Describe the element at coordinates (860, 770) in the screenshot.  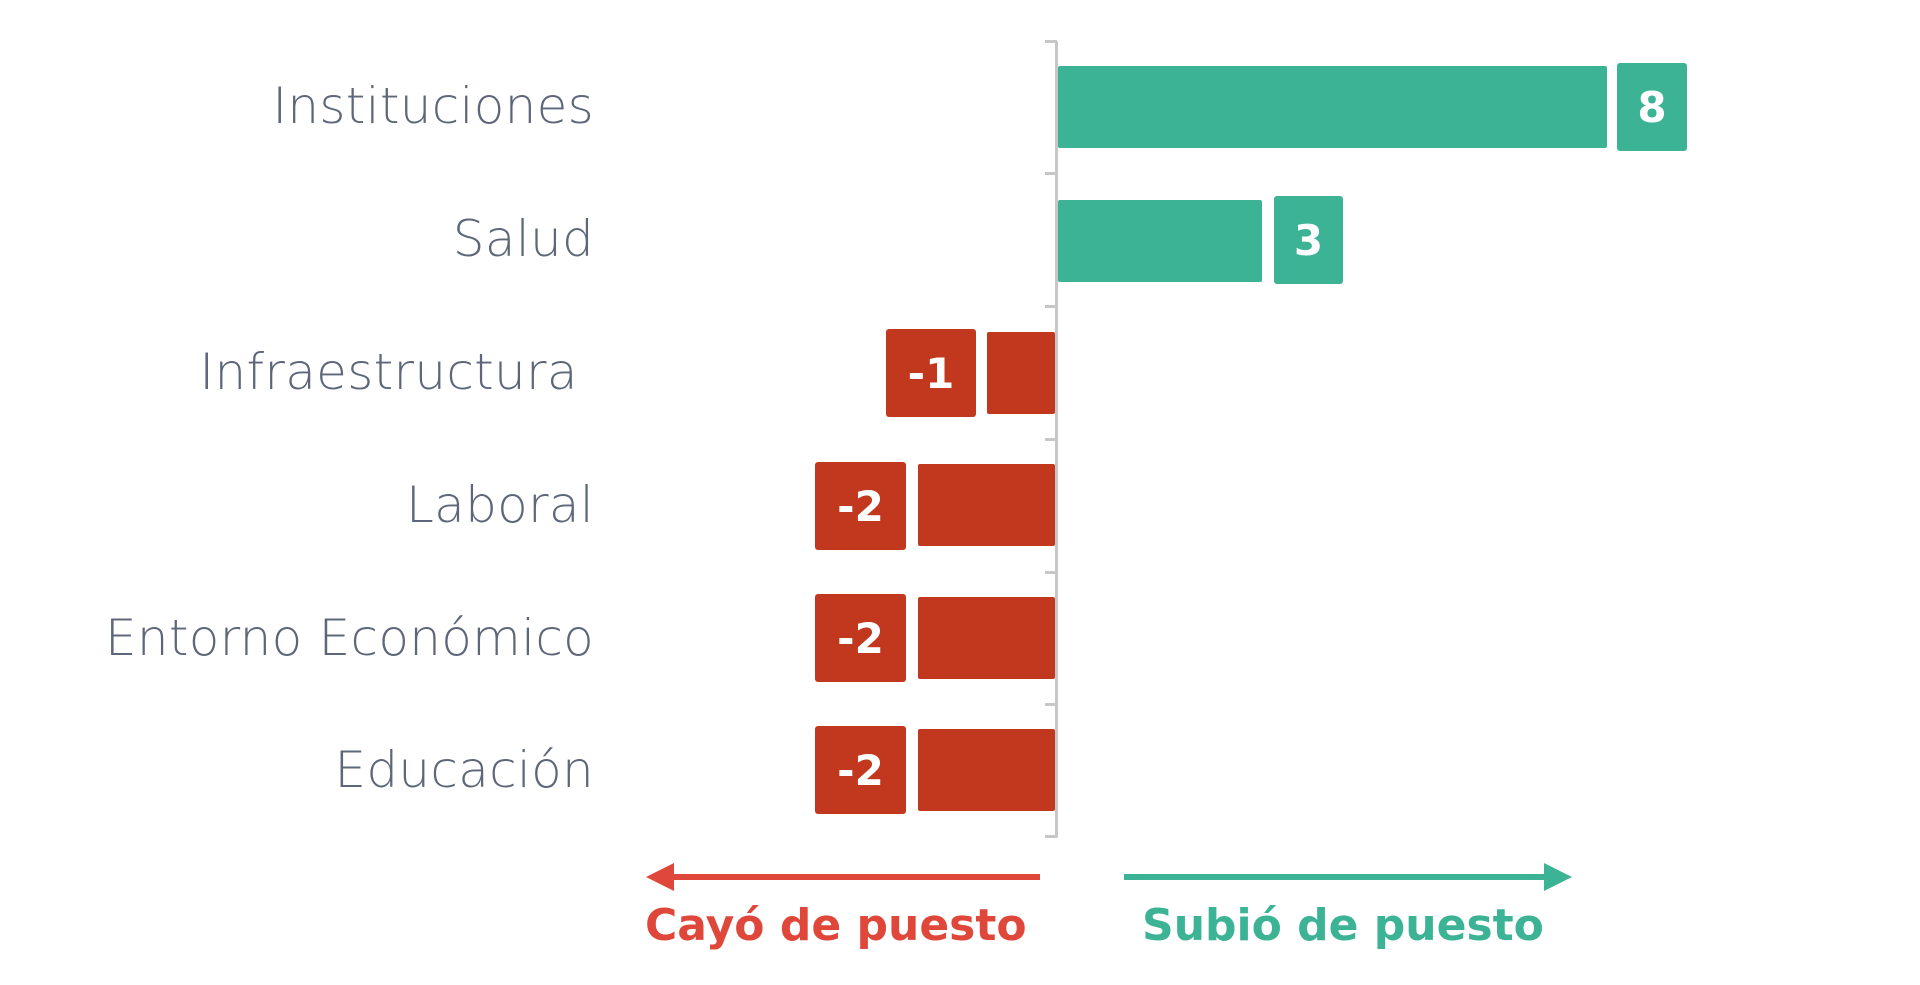
I see `value-label-educacion: -2` at that location.